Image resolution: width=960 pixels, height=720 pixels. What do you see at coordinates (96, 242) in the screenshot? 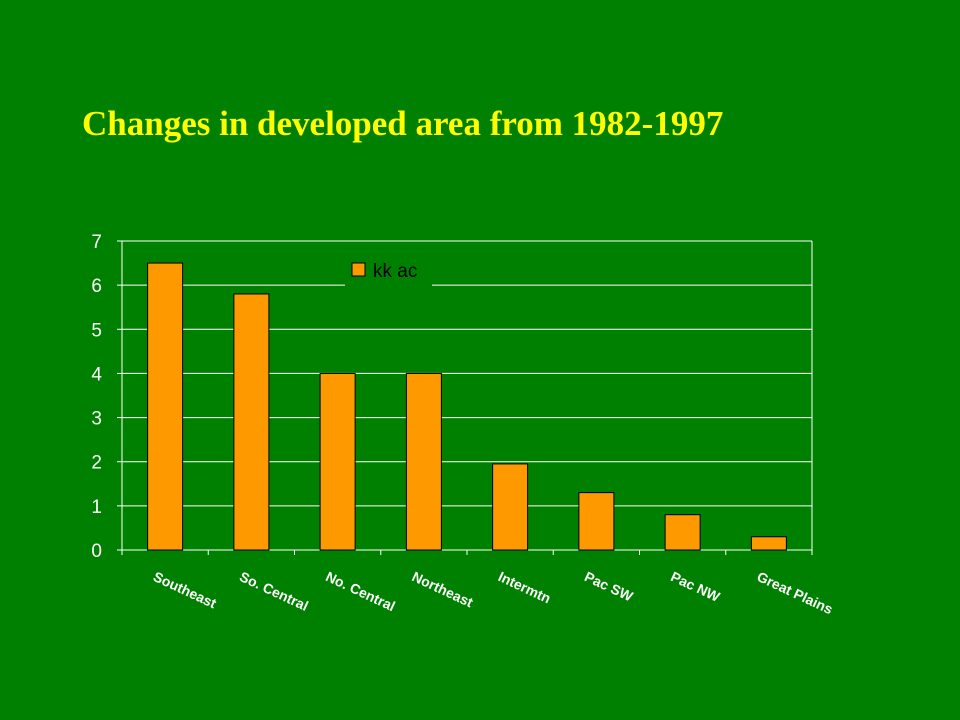
I see `y-tick-label: 7` at bounding box center [96, 242].